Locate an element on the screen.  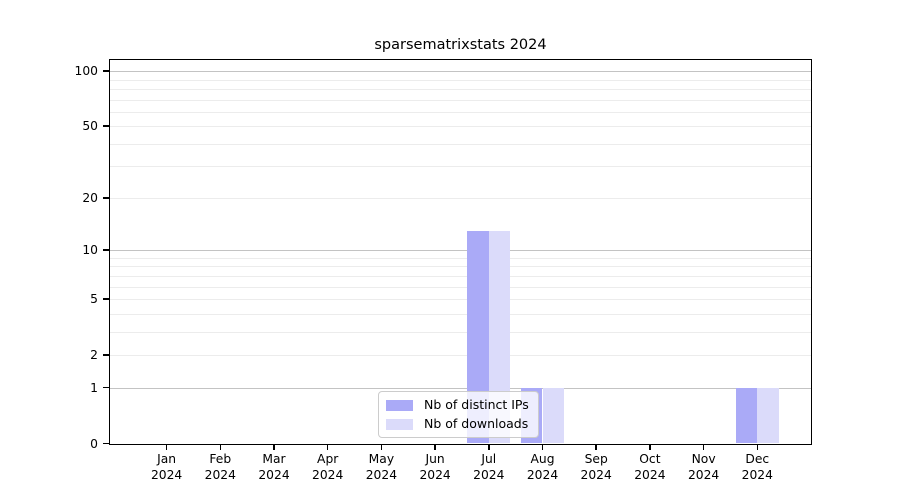
x-axis-tick-label: Jul 2024 is located at coordinates (489, 467).